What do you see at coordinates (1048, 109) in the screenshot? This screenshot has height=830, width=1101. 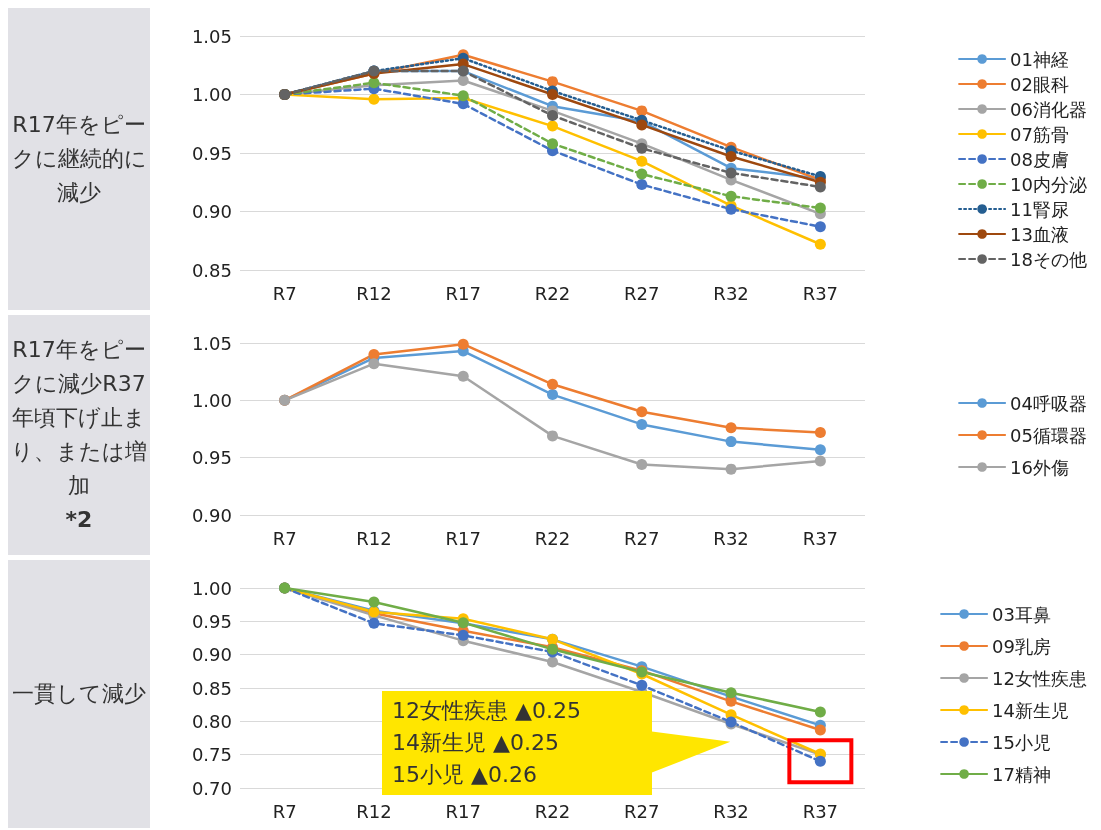 I see `legend-label: 06消化器` at bounding box center [1048, 109].